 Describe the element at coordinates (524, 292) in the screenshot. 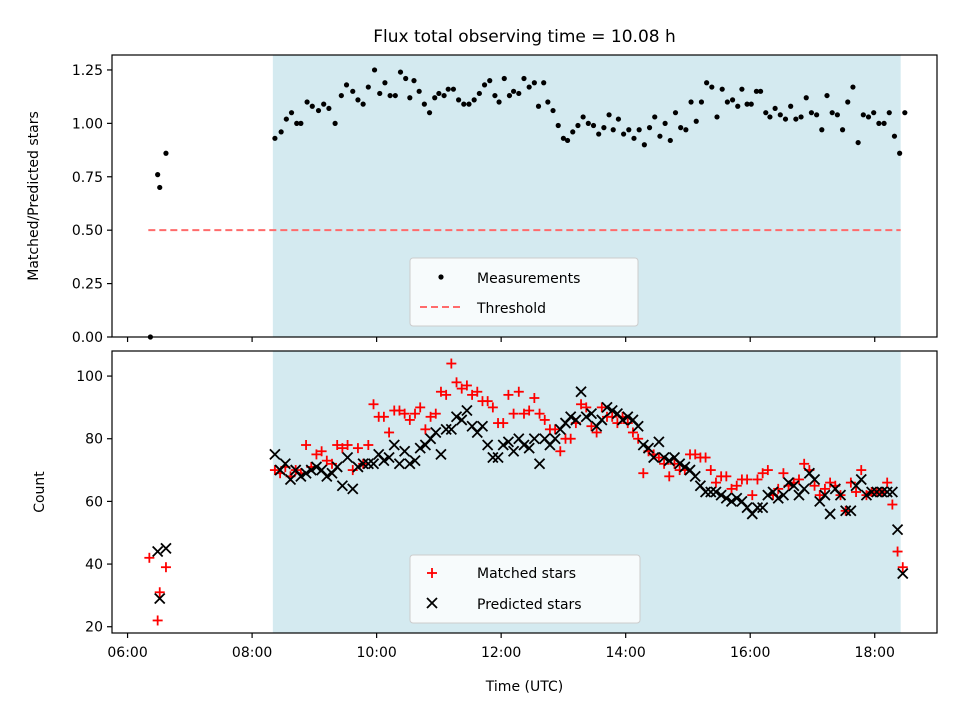

I see `top-legend: Measurements Threshold` at that location.